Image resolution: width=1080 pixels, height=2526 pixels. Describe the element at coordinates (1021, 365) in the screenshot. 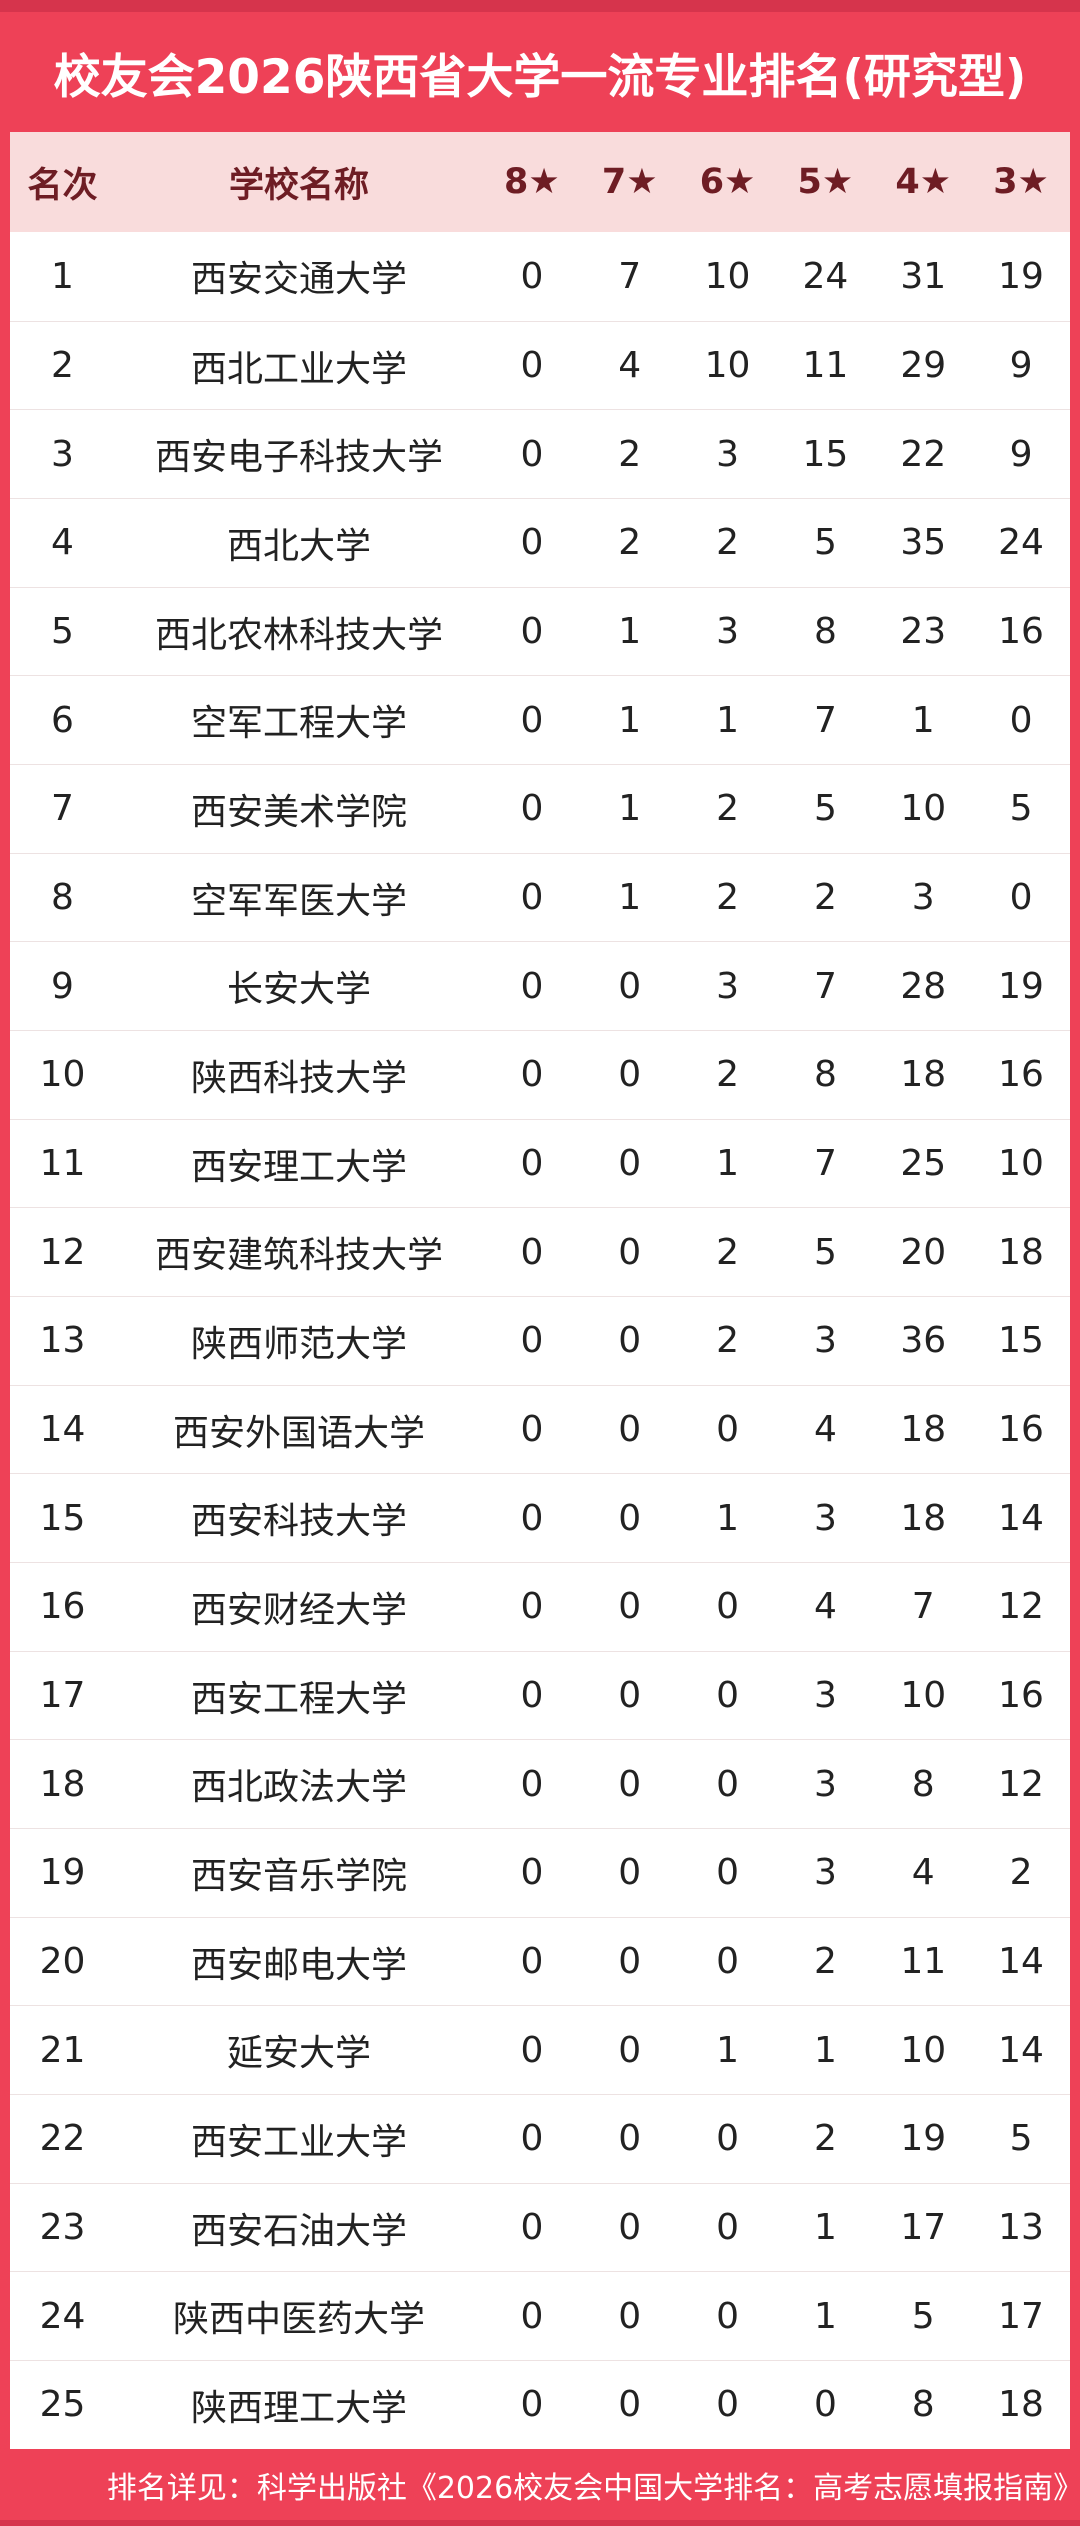

I see `star-count-cell: 9` at that location.